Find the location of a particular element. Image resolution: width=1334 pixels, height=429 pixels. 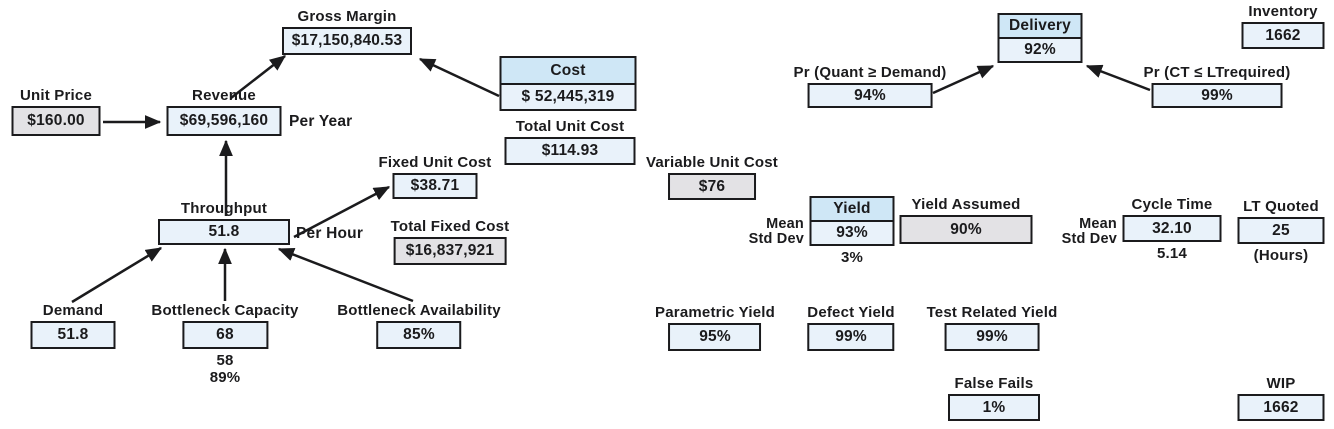

parametric-yield-value-box: 95% is located at coordinates (715, 337).